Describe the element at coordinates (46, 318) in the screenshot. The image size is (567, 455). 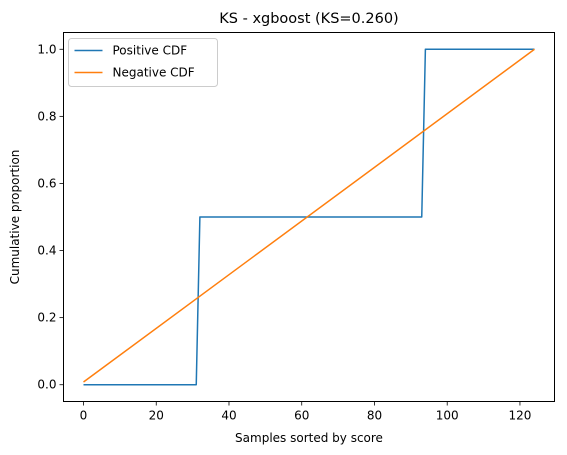
I see `y-tick-label: 0.2` at that location.